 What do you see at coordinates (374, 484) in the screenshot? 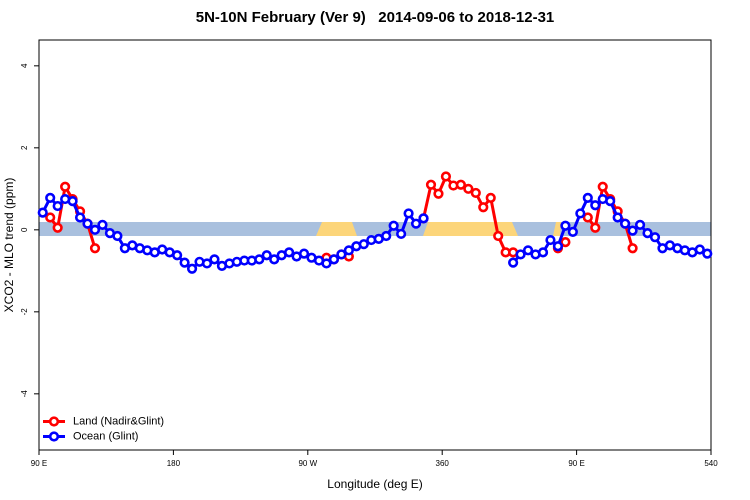
I see `x-axis-label: Longitude (deg E)` at bounding box center [374, 484].